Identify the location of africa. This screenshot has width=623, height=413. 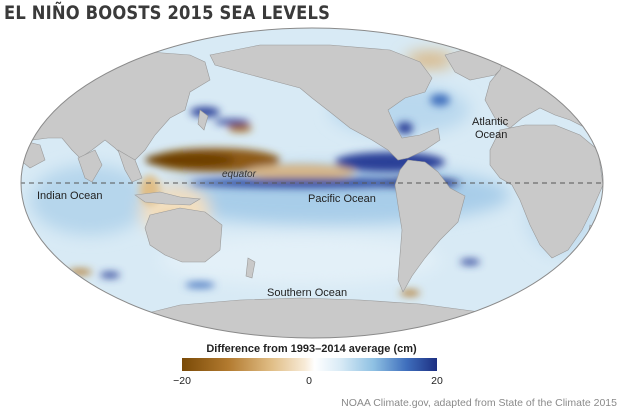
(546, 191).